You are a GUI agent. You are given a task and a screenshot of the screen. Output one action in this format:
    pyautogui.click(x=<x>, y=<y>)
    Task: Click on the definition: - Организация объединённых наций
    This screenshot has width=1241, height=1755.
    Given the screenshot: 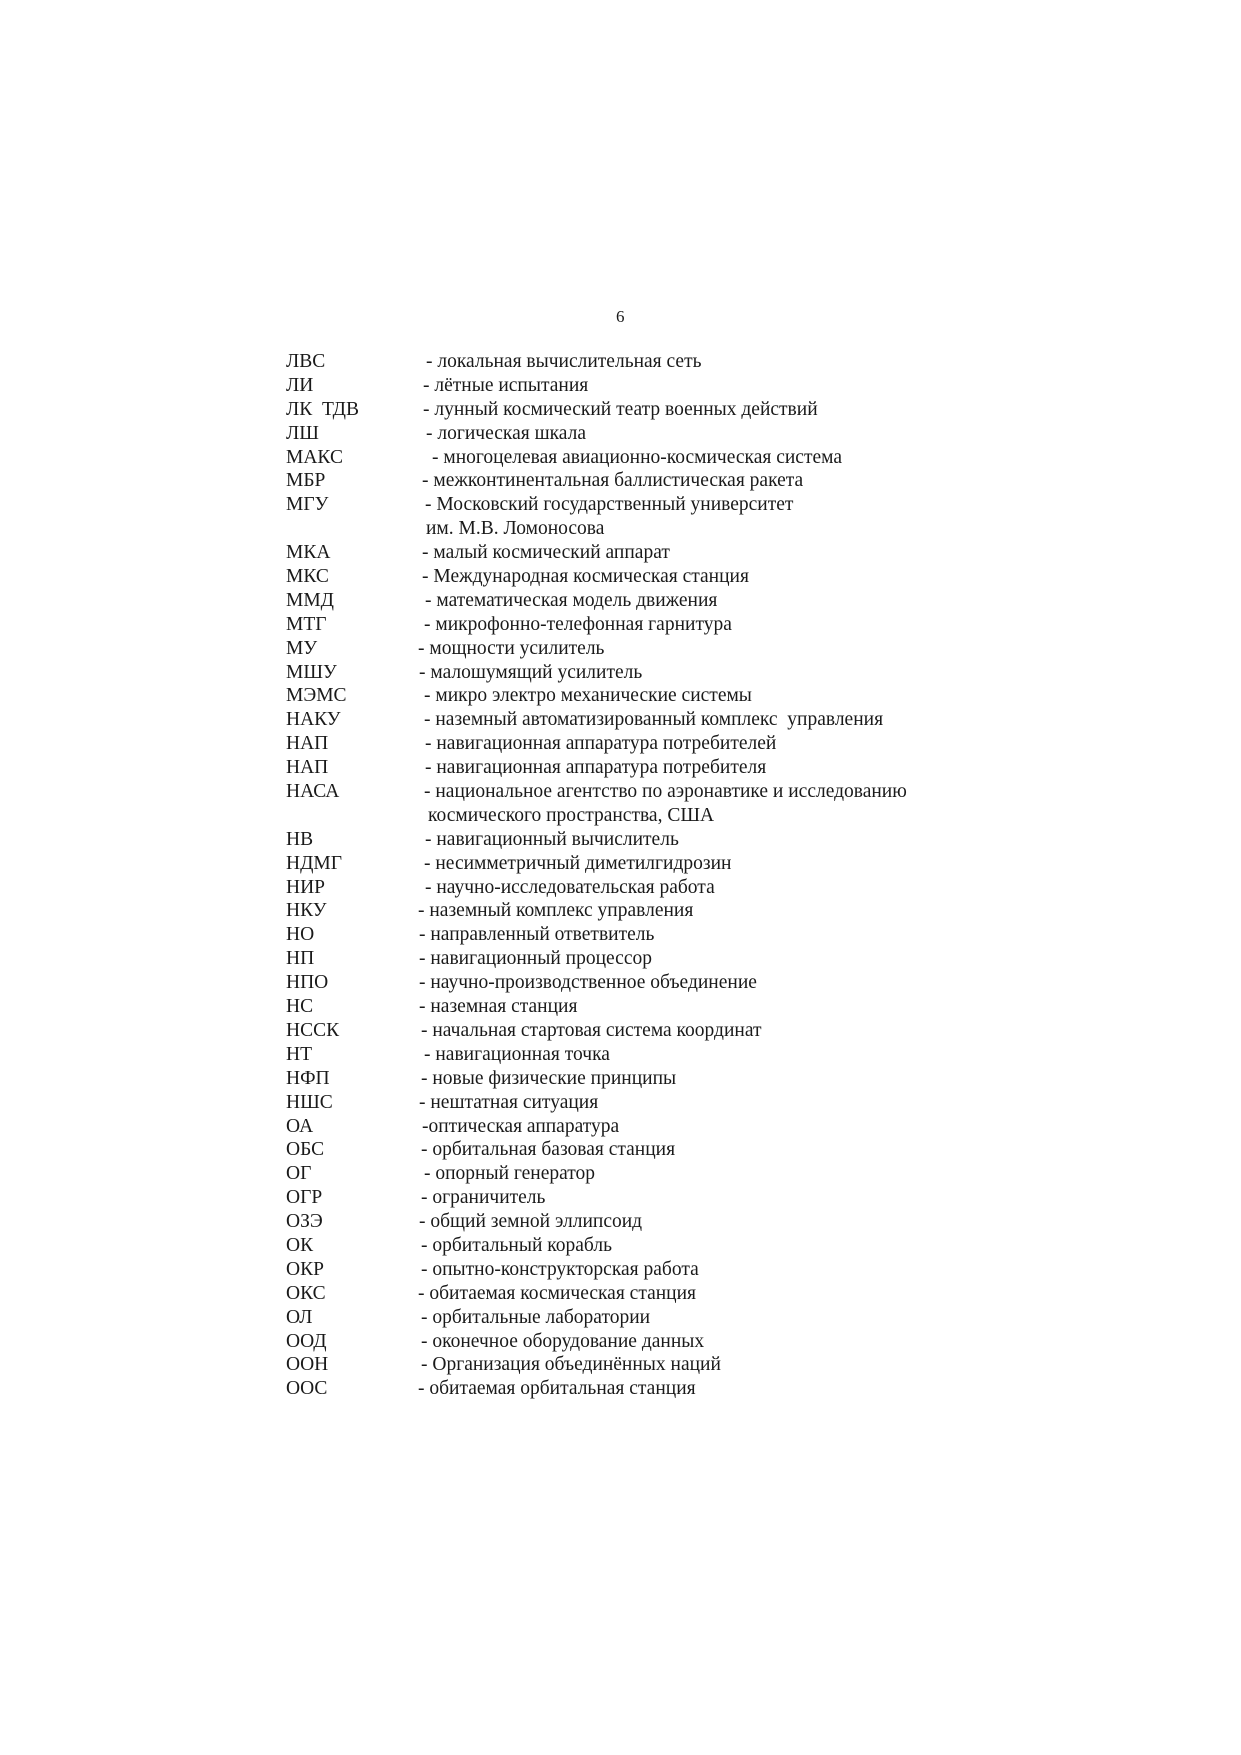 What is the action you would take?
    pyautogui.click(x=571, y=1365)
    